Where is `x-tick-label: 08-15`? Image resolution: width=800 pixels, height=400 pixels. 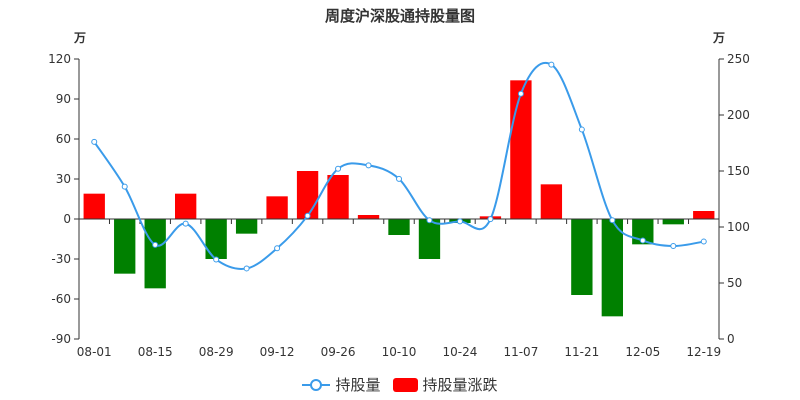 x-tick-label: 08-15 is located at coordinates (155, 352).